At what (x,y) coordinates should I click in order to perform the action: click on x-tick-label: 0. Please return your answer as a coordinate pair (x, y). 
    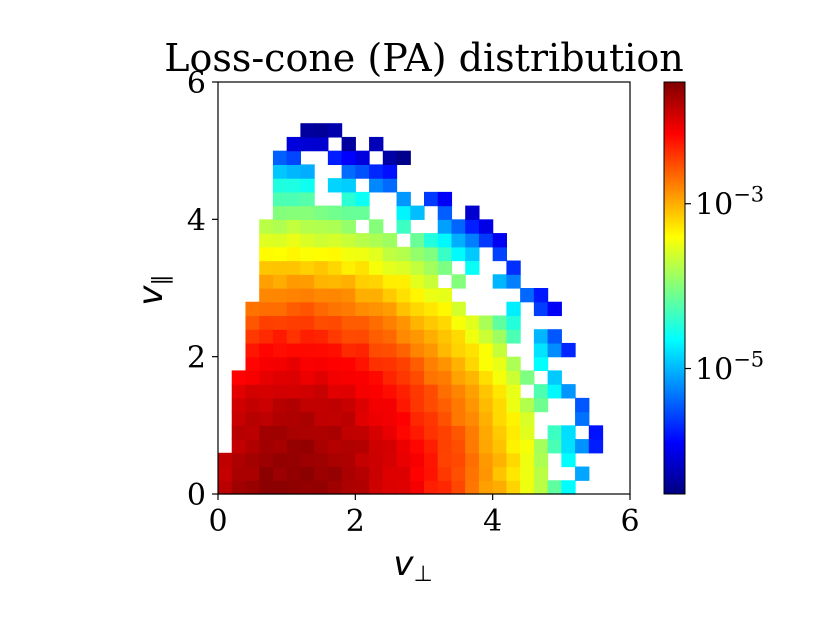
    Looking at the image, I should click on (217, 521).